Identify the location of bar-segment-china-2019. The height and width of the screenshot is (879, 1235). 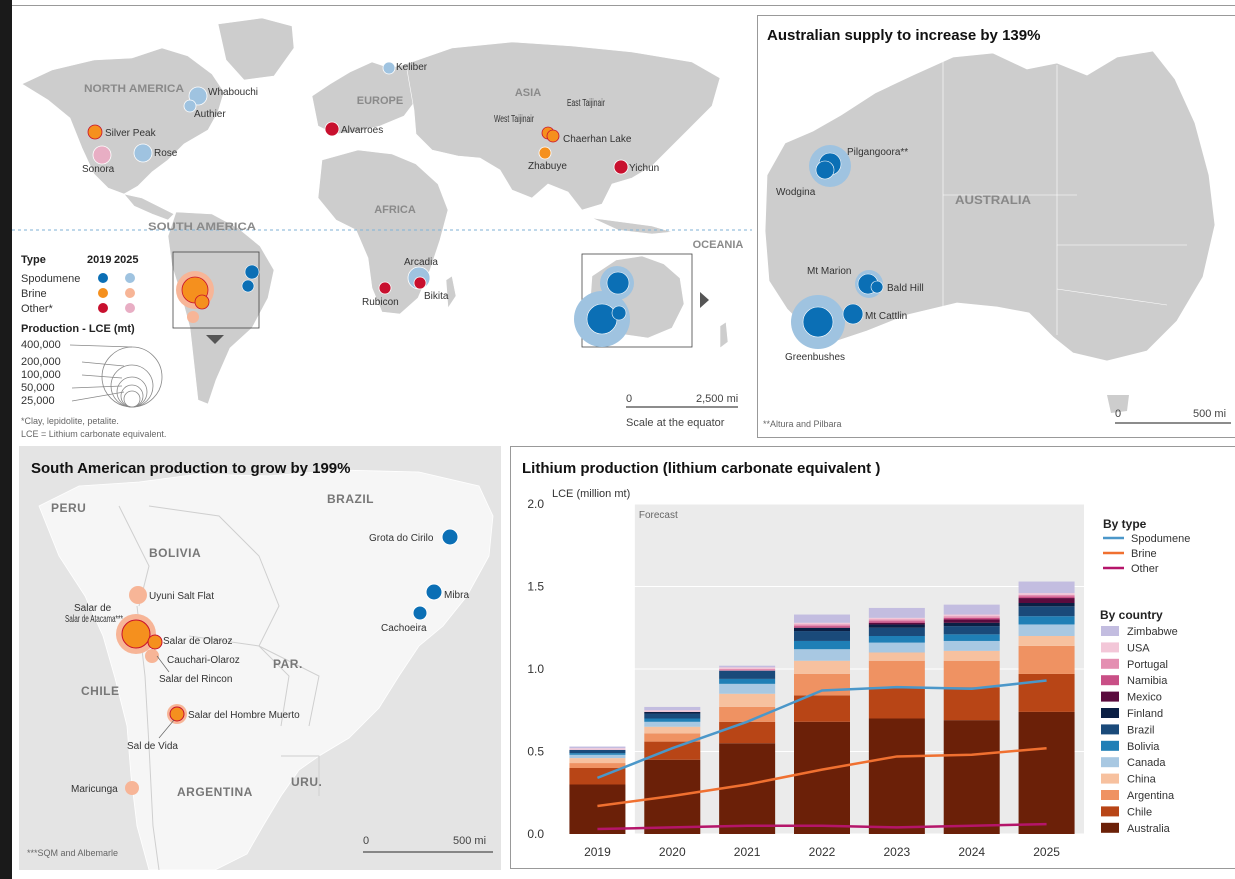
(597, 761).